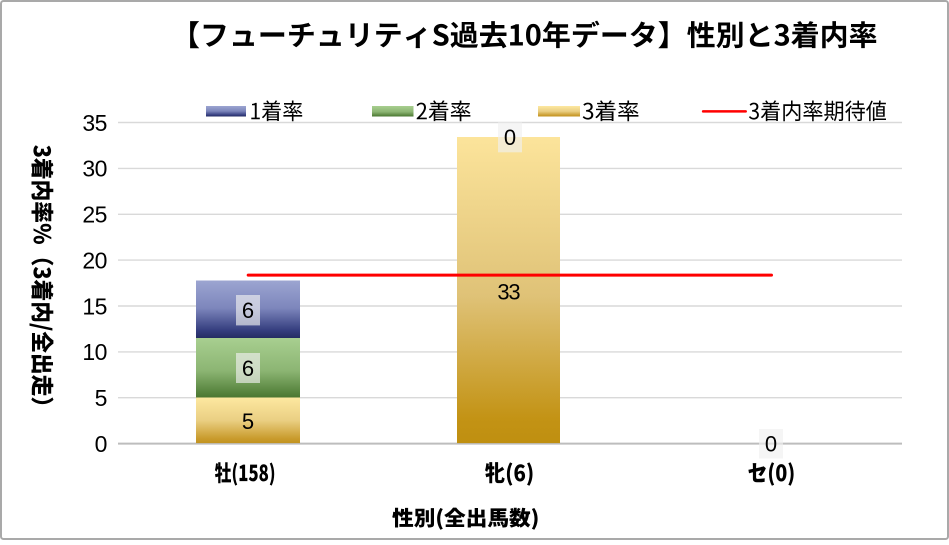 The height and width of the screenshot is (545, 949). I want to click on svg-text: 25, so click(94, 215).